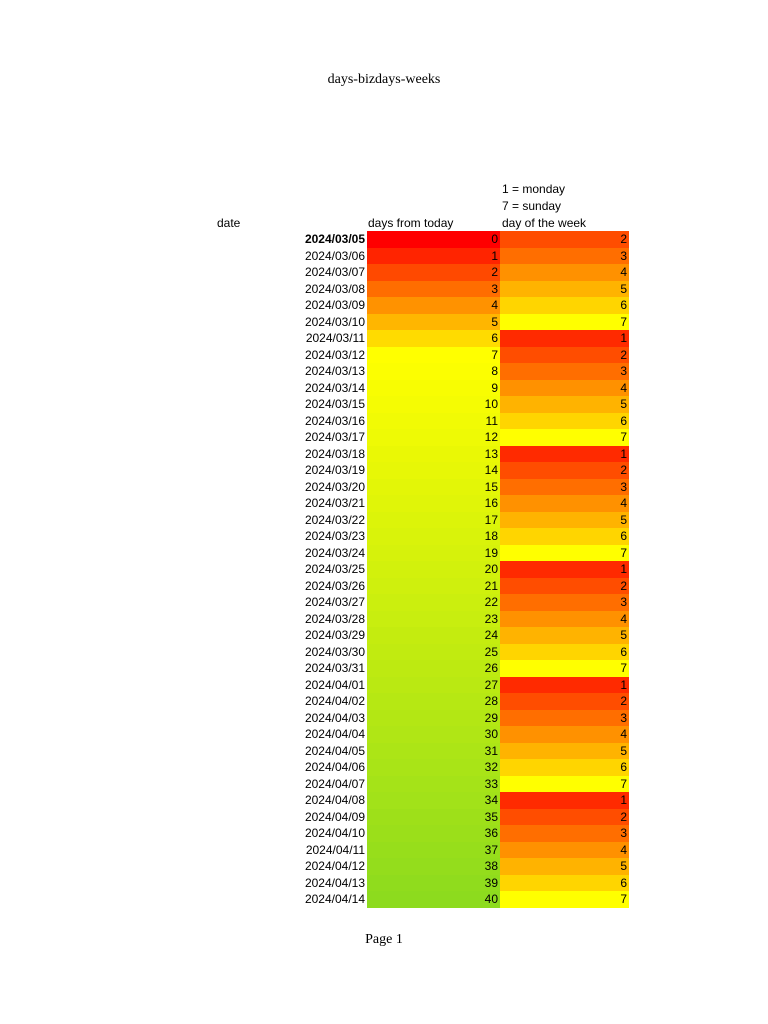 Image resolution: width=768 pixels, height=1024 pixels. I want to click on days-from-today-cell: 25, so click(433, 651).